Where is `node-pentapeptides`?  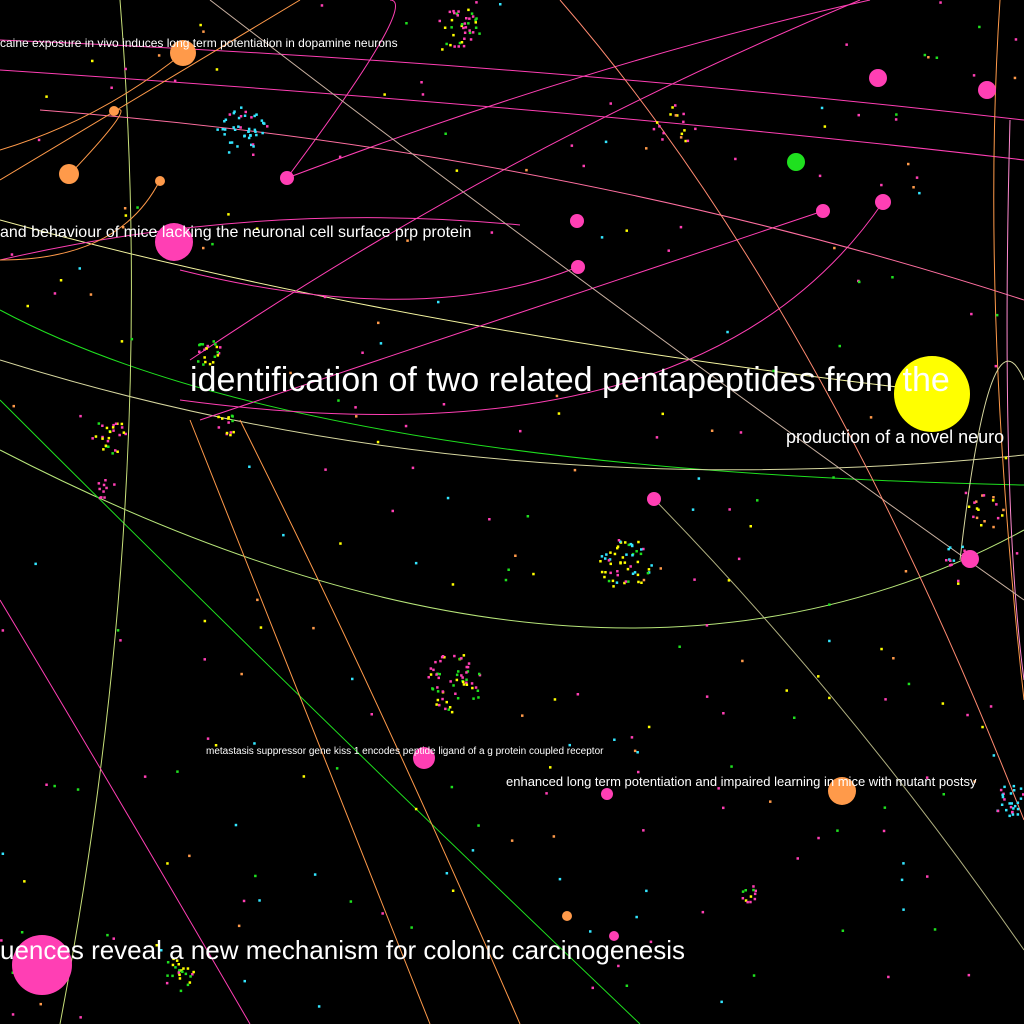
node-pentapeptides is located at coordinates (932, 394).